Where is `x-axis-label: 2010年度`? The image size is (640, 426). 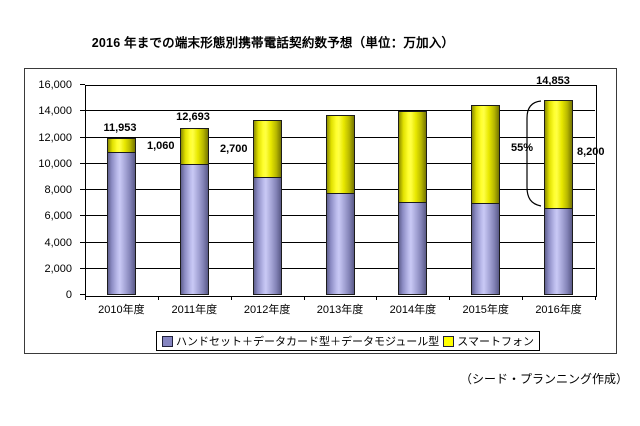
x-axis-label: 2010年度 is located at coordinates (121, 310).